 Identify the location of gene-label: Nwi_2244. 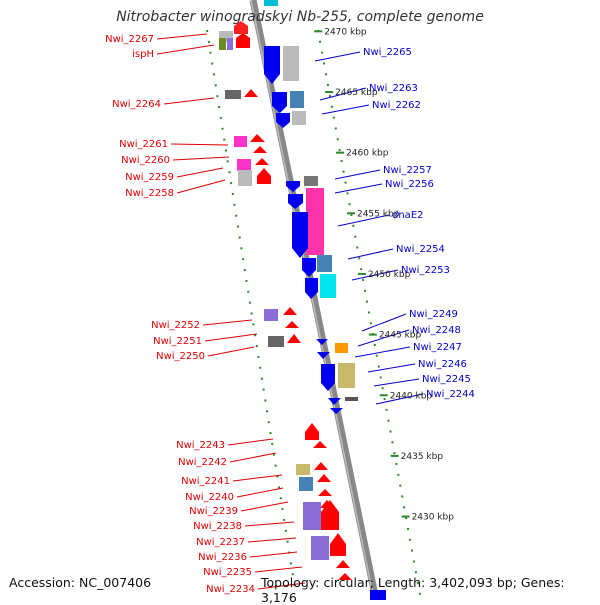
(450, 394).